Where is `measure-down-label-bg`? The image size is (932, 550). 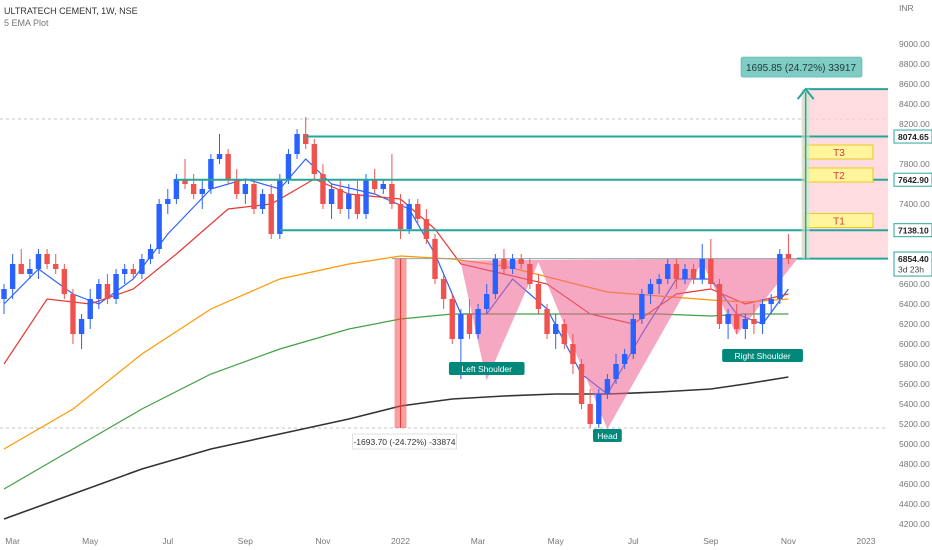 measure-down-label-bg is located at coordinates (404, 441).